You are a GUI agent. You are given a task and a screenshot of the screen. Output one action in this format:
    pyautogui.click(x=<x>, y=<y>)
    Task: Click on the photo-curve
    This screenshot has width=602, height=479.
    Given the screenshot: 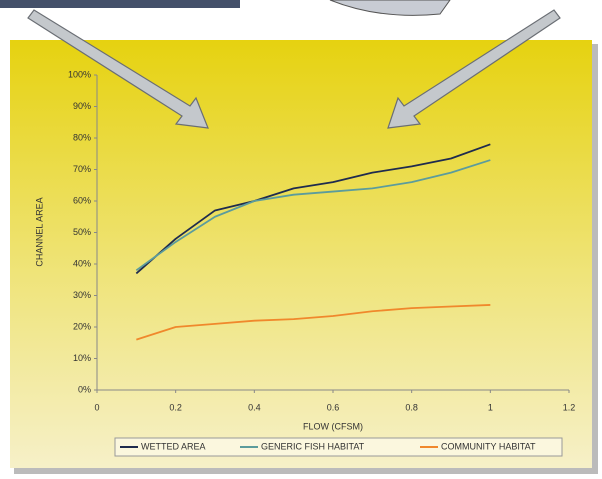 What is the action you would take?
    pyautogui.click(x=390, y=8)
    